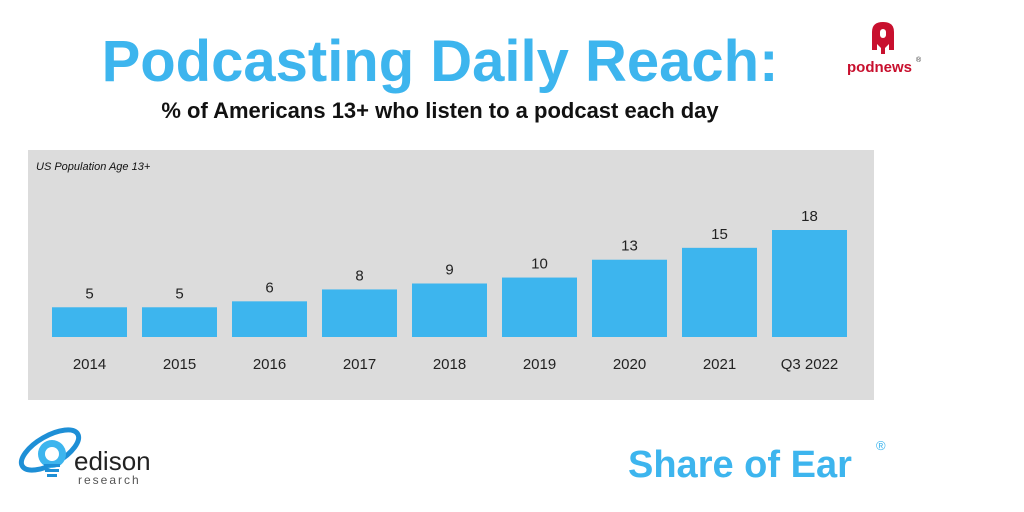  Describe the element at coordinates (179, 364) in the screenshot. I see `x-tick-label: 2015` at that location.